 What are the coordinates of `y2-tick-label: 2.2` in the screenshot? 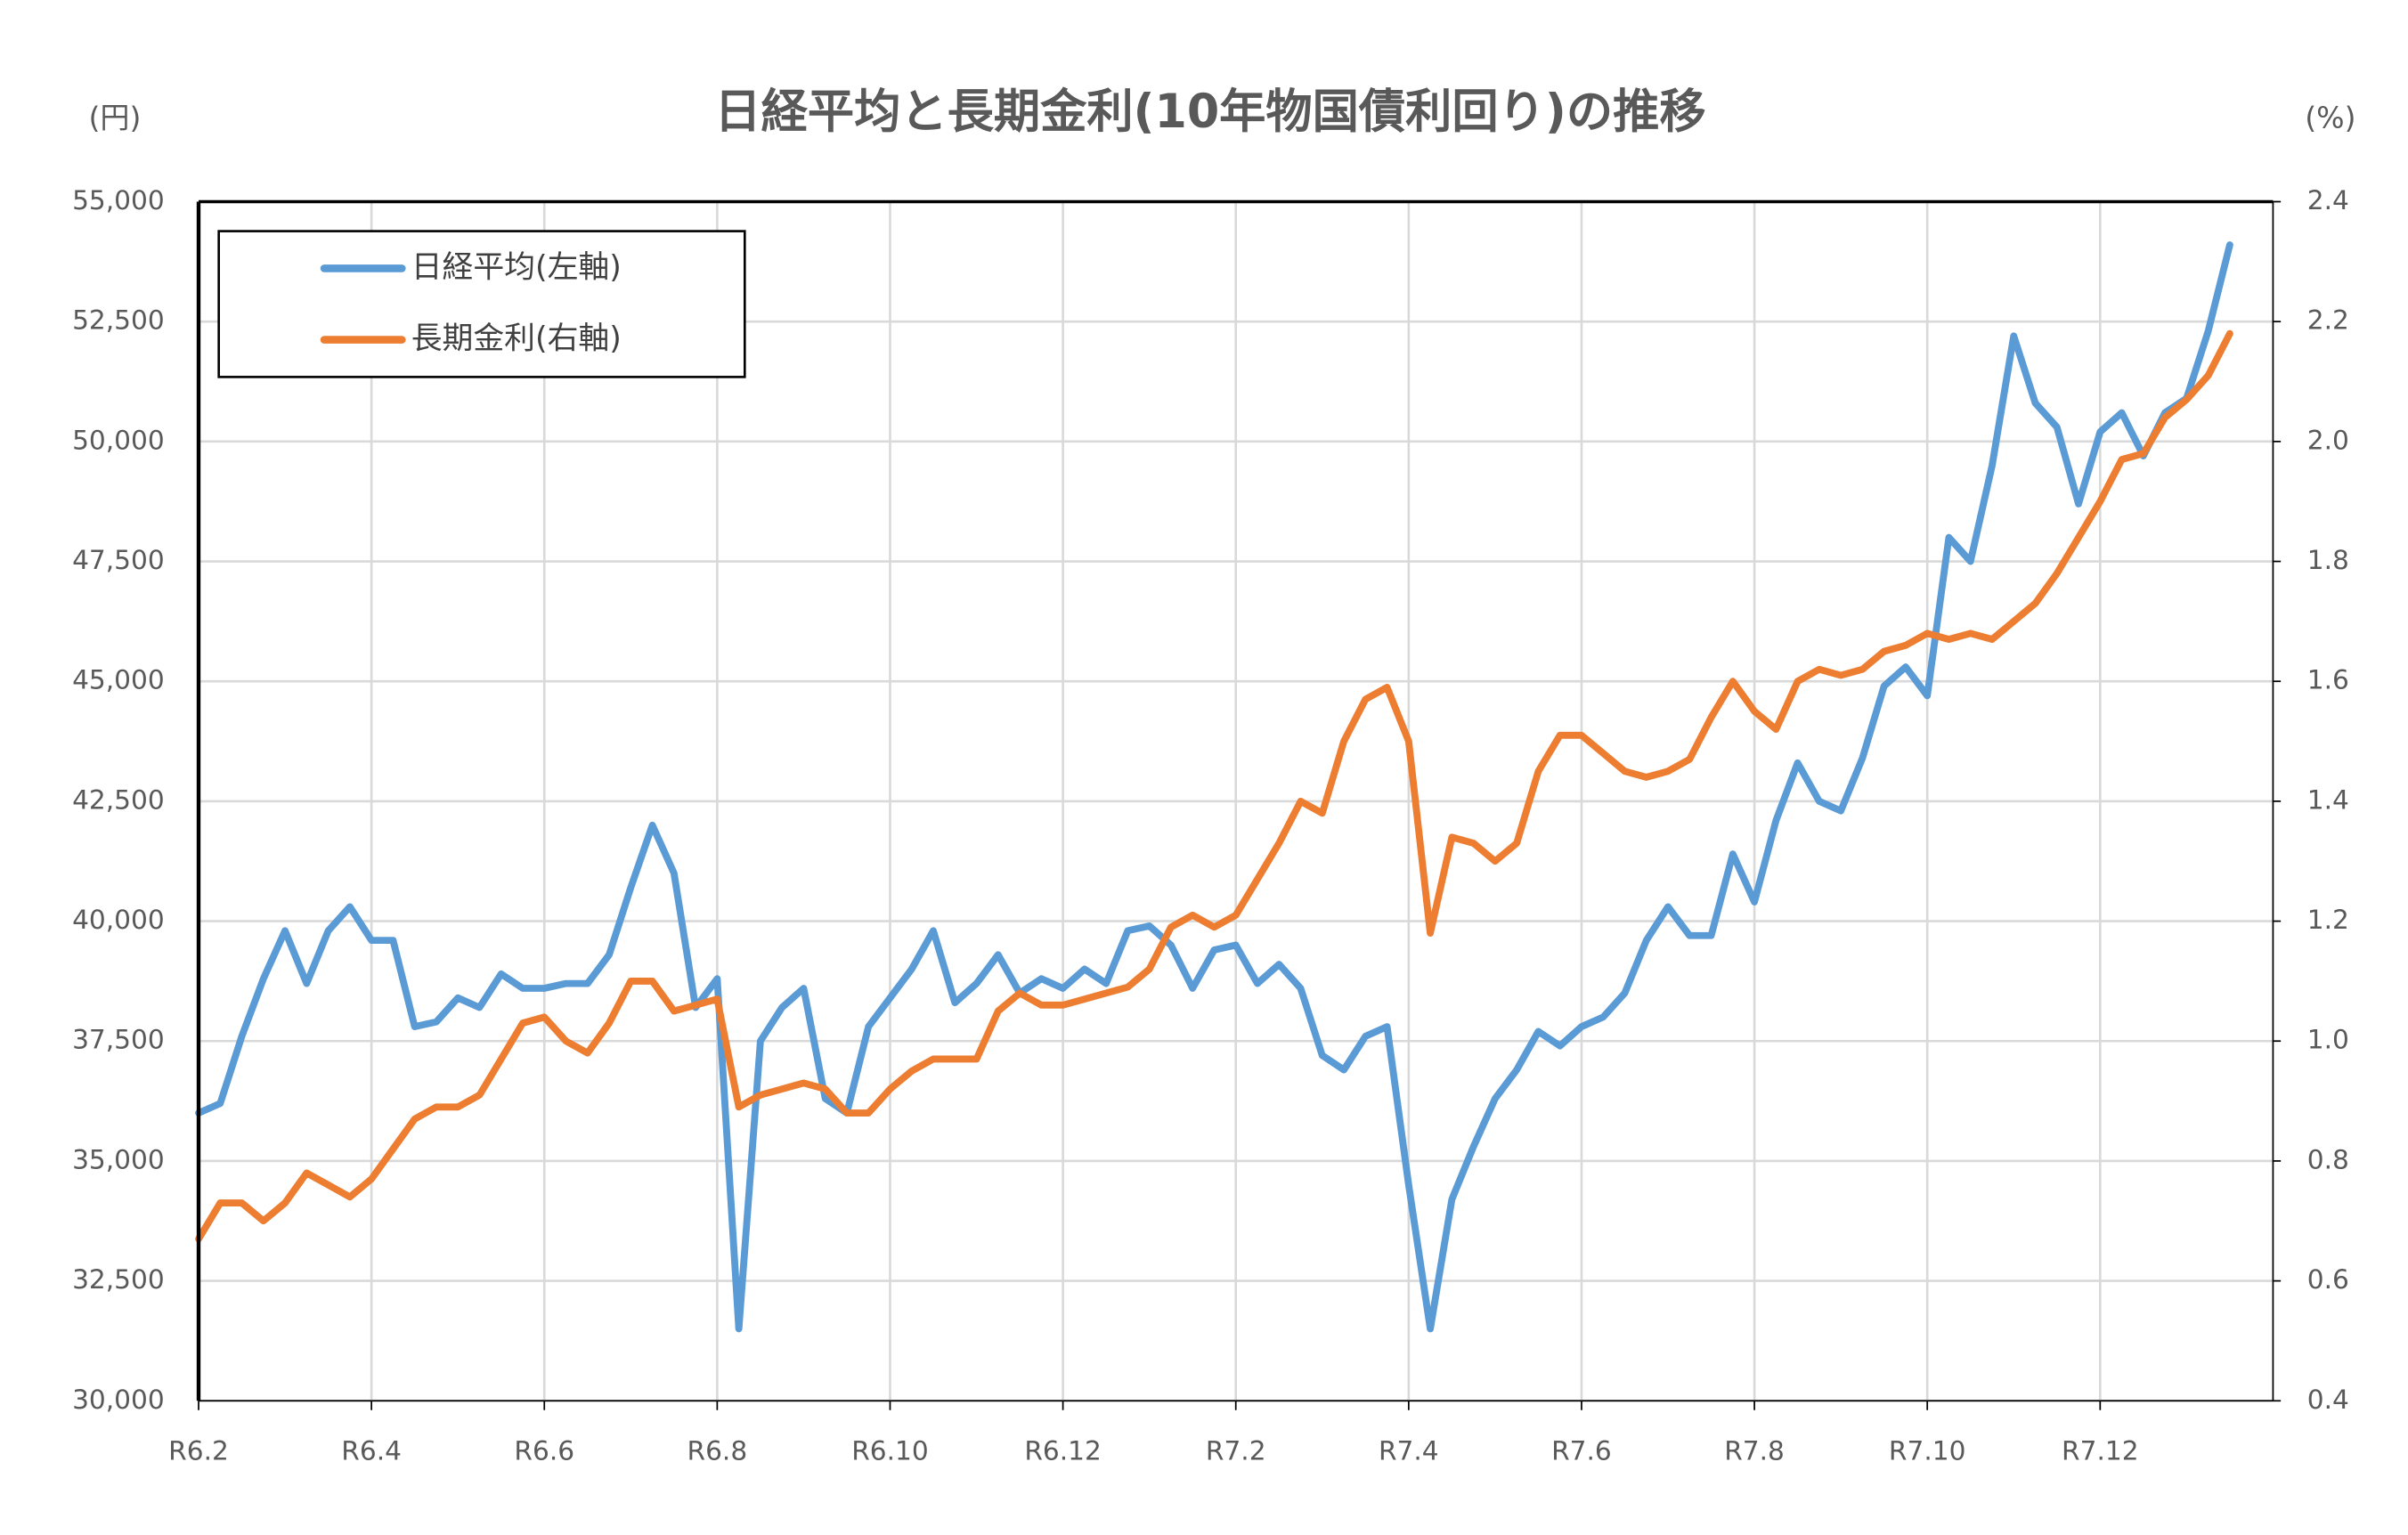 It's located at (2328, 320).